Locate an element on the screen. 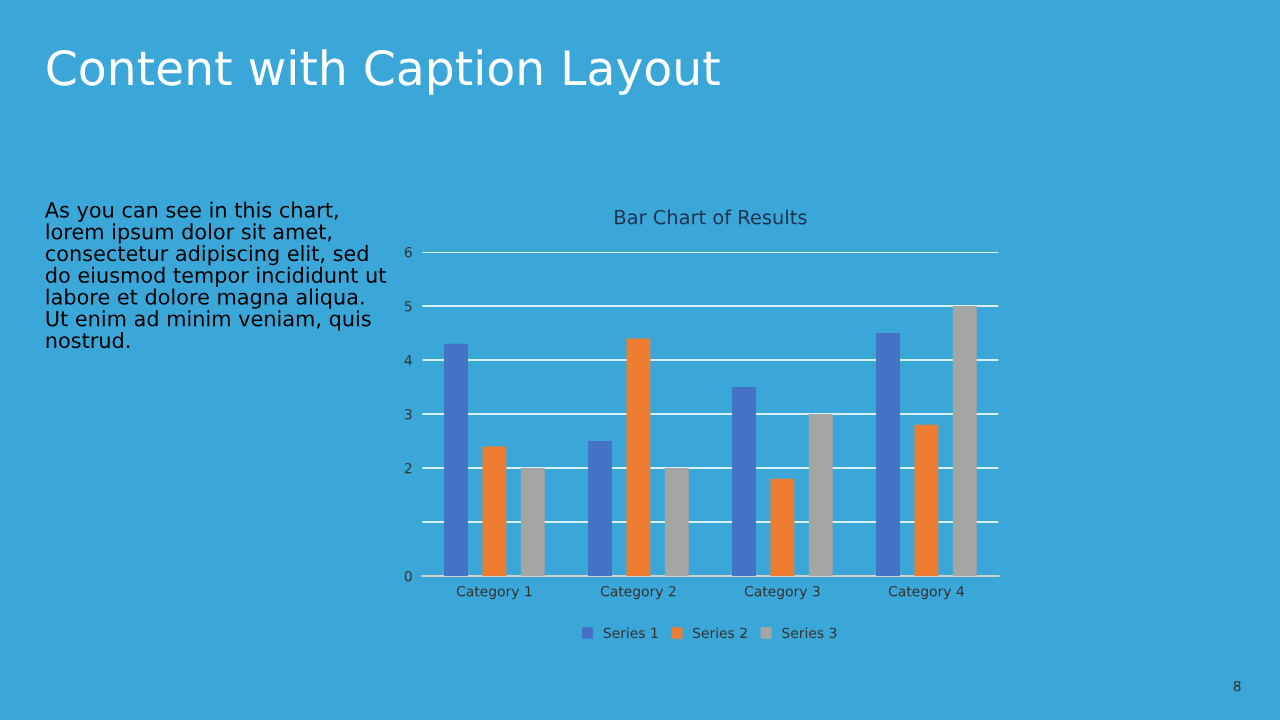  chart-title: Bar Chart of Results is located at coordinates (711, 217).